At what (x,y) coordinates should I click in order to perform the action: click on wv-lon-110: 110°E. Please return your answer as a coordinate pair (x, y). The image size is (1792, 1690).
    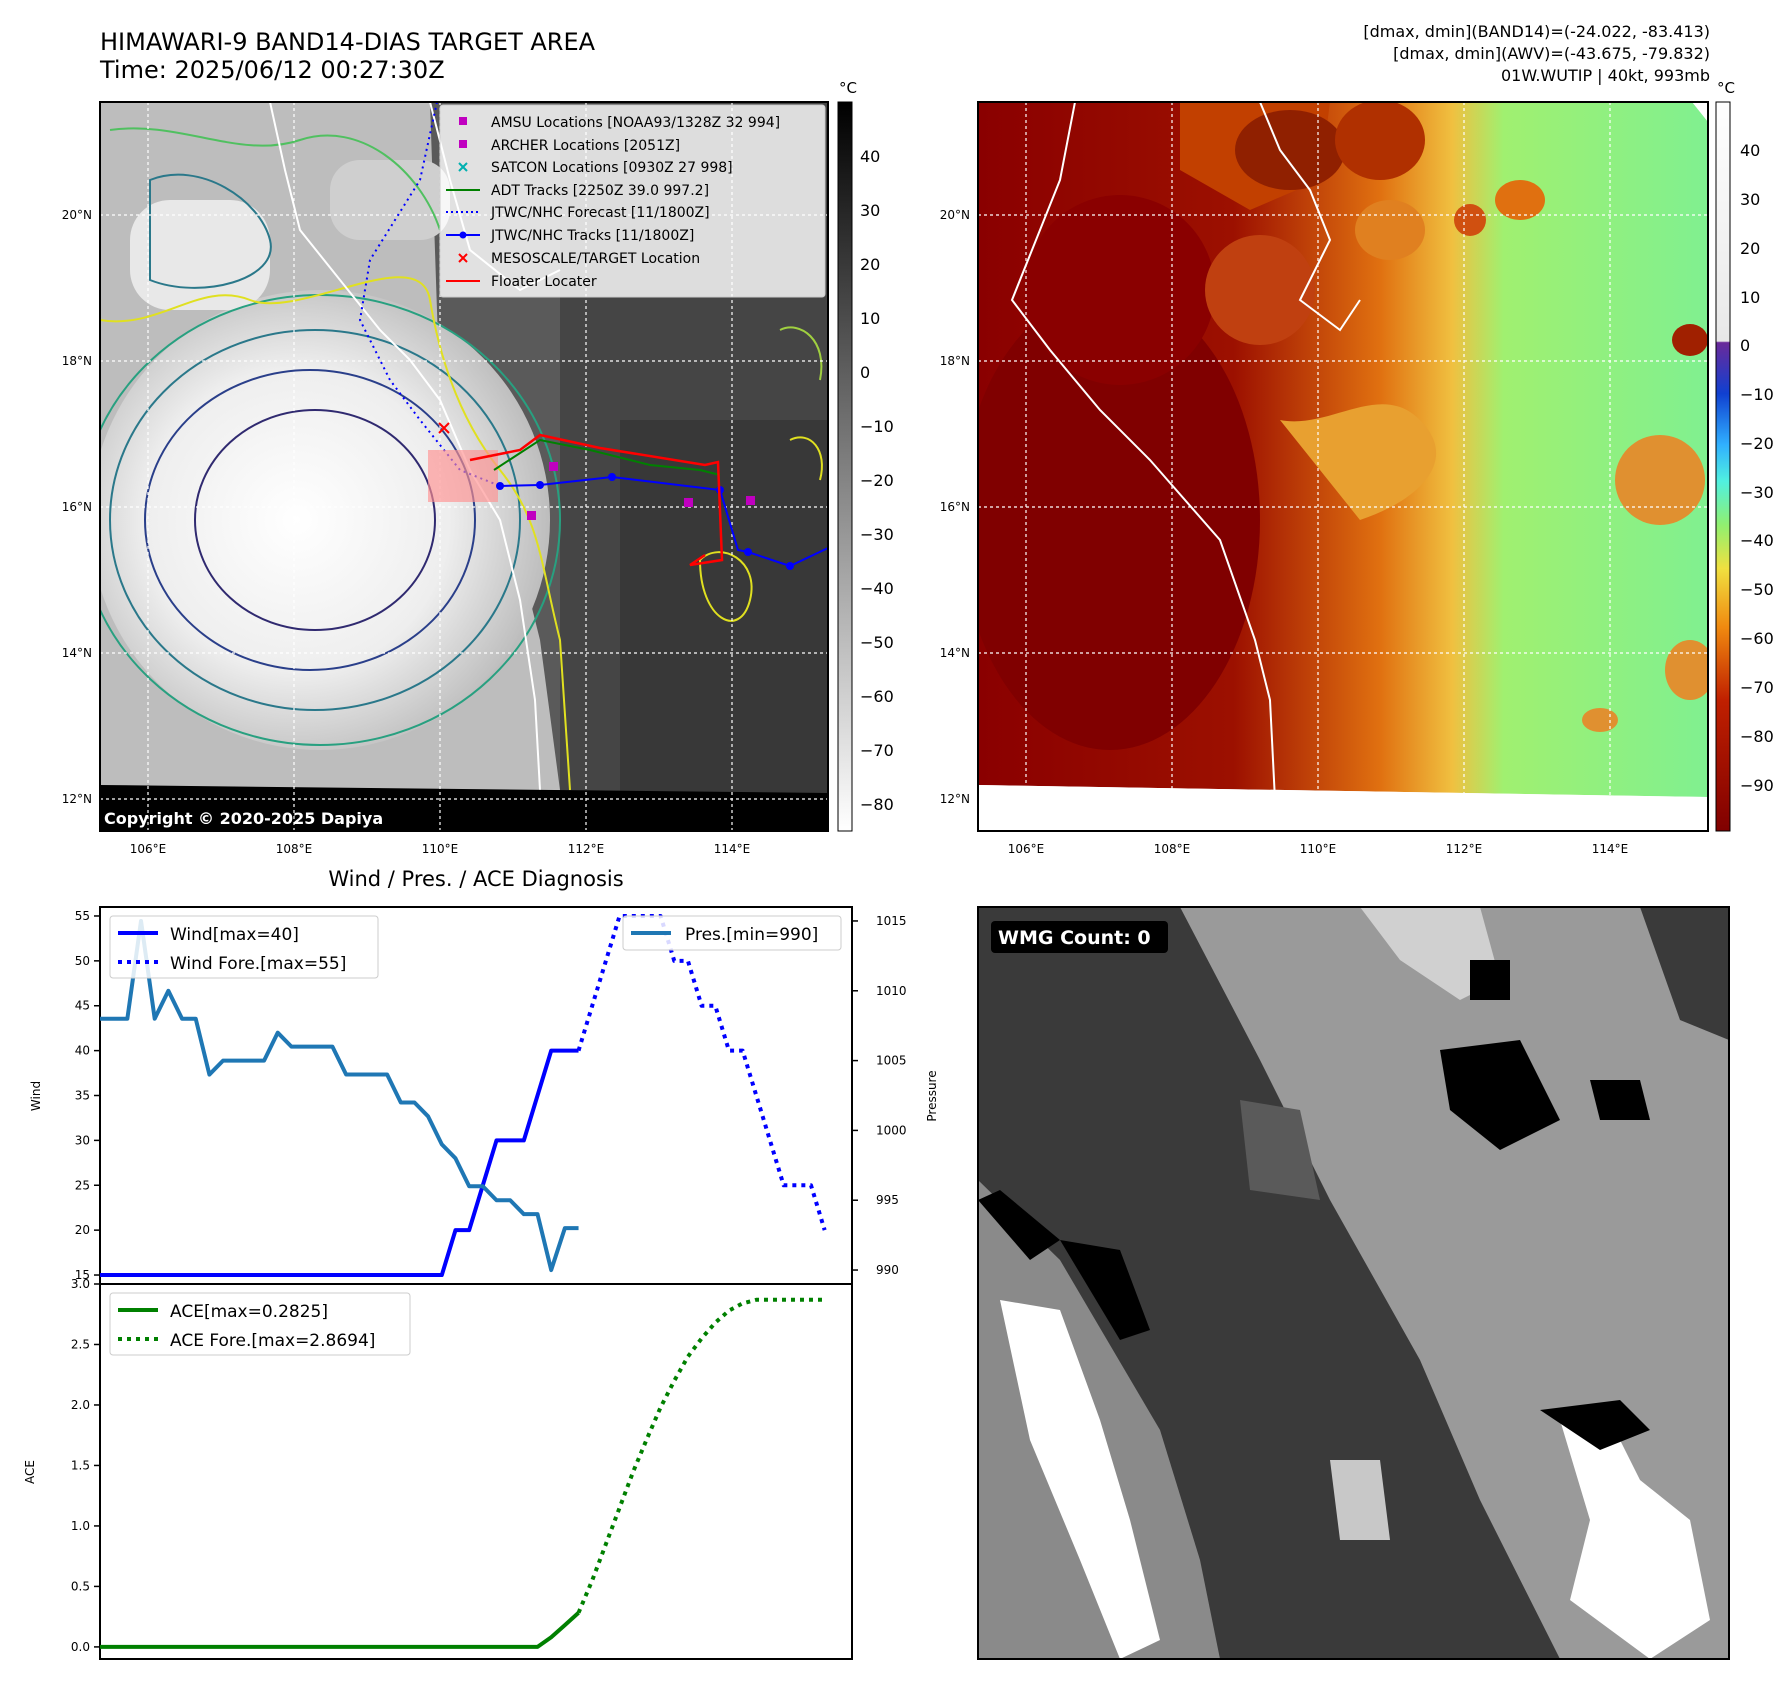
    Looking at the image, I should click on (1318, 849).